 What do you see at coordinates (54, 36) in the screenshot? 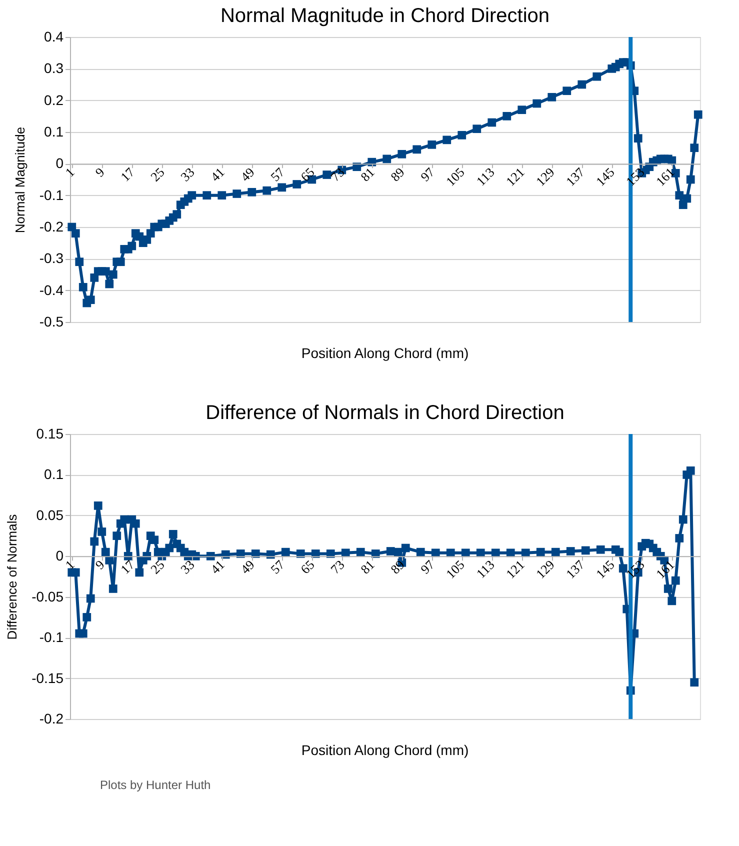
I see `y-tick-label: 0.4` at bounding box center [54, 36].